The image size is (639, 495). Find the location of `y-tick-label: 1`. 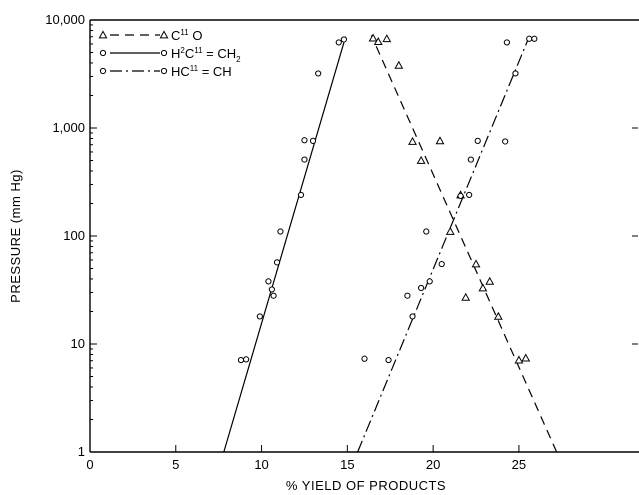

y-tick-label: 1 is located at coordinates (81, 451).